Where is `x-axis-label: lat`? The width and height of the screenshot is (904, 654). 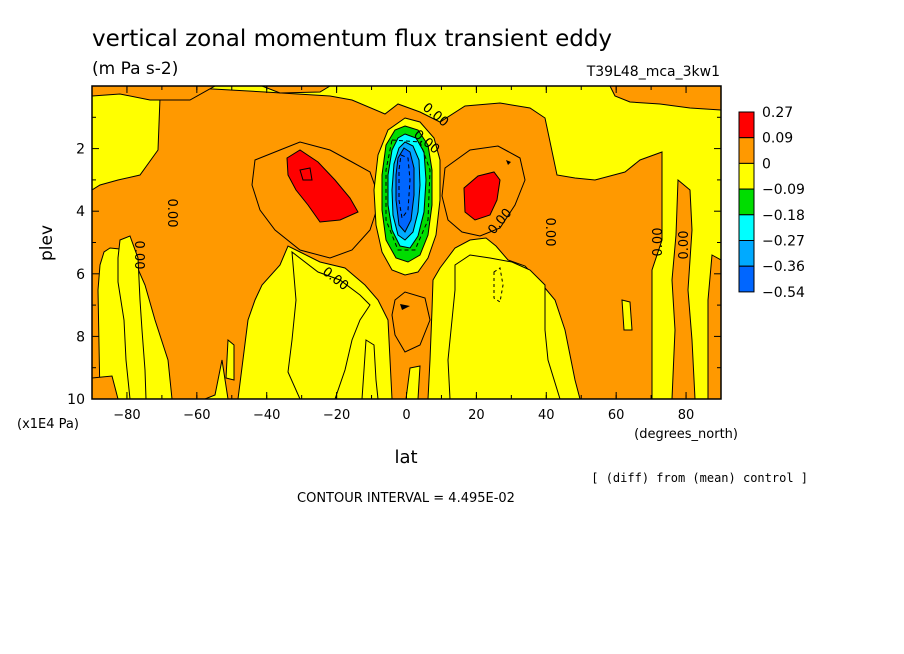
x-axis-label: lat is located at coordinates (405, 457).